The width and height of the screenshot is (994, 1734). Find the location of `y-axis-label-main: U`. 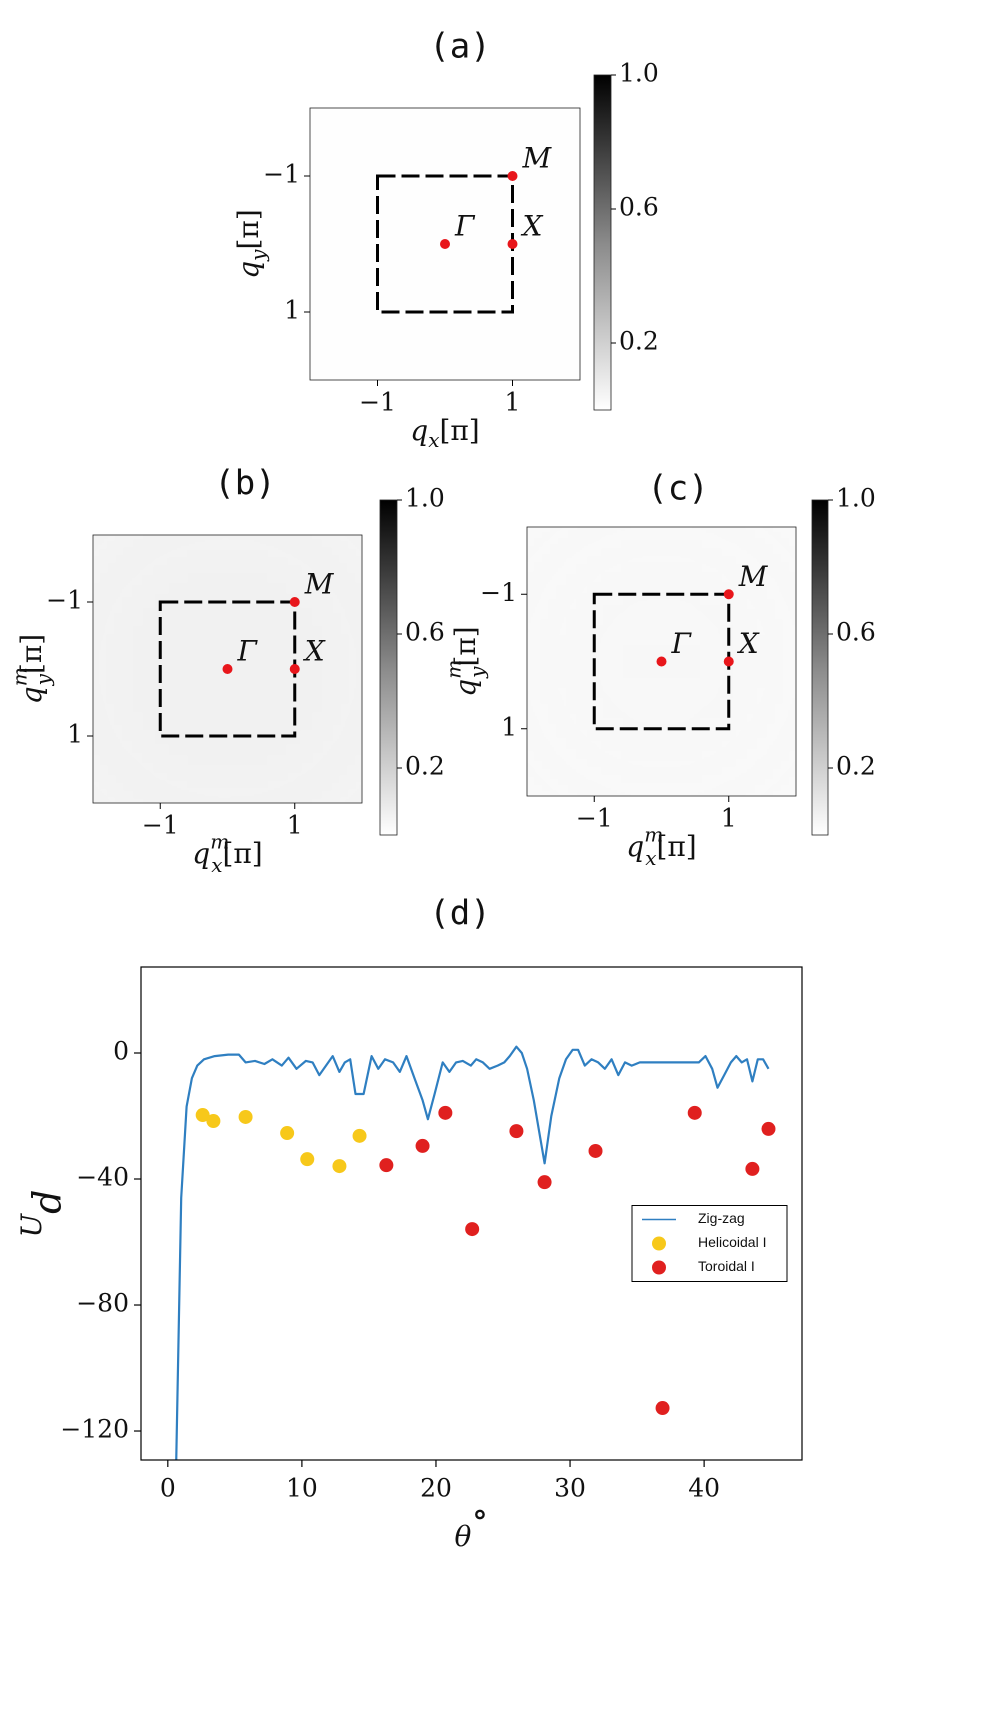

y-axis-label-main: U is located at coordinates (31, 1224).